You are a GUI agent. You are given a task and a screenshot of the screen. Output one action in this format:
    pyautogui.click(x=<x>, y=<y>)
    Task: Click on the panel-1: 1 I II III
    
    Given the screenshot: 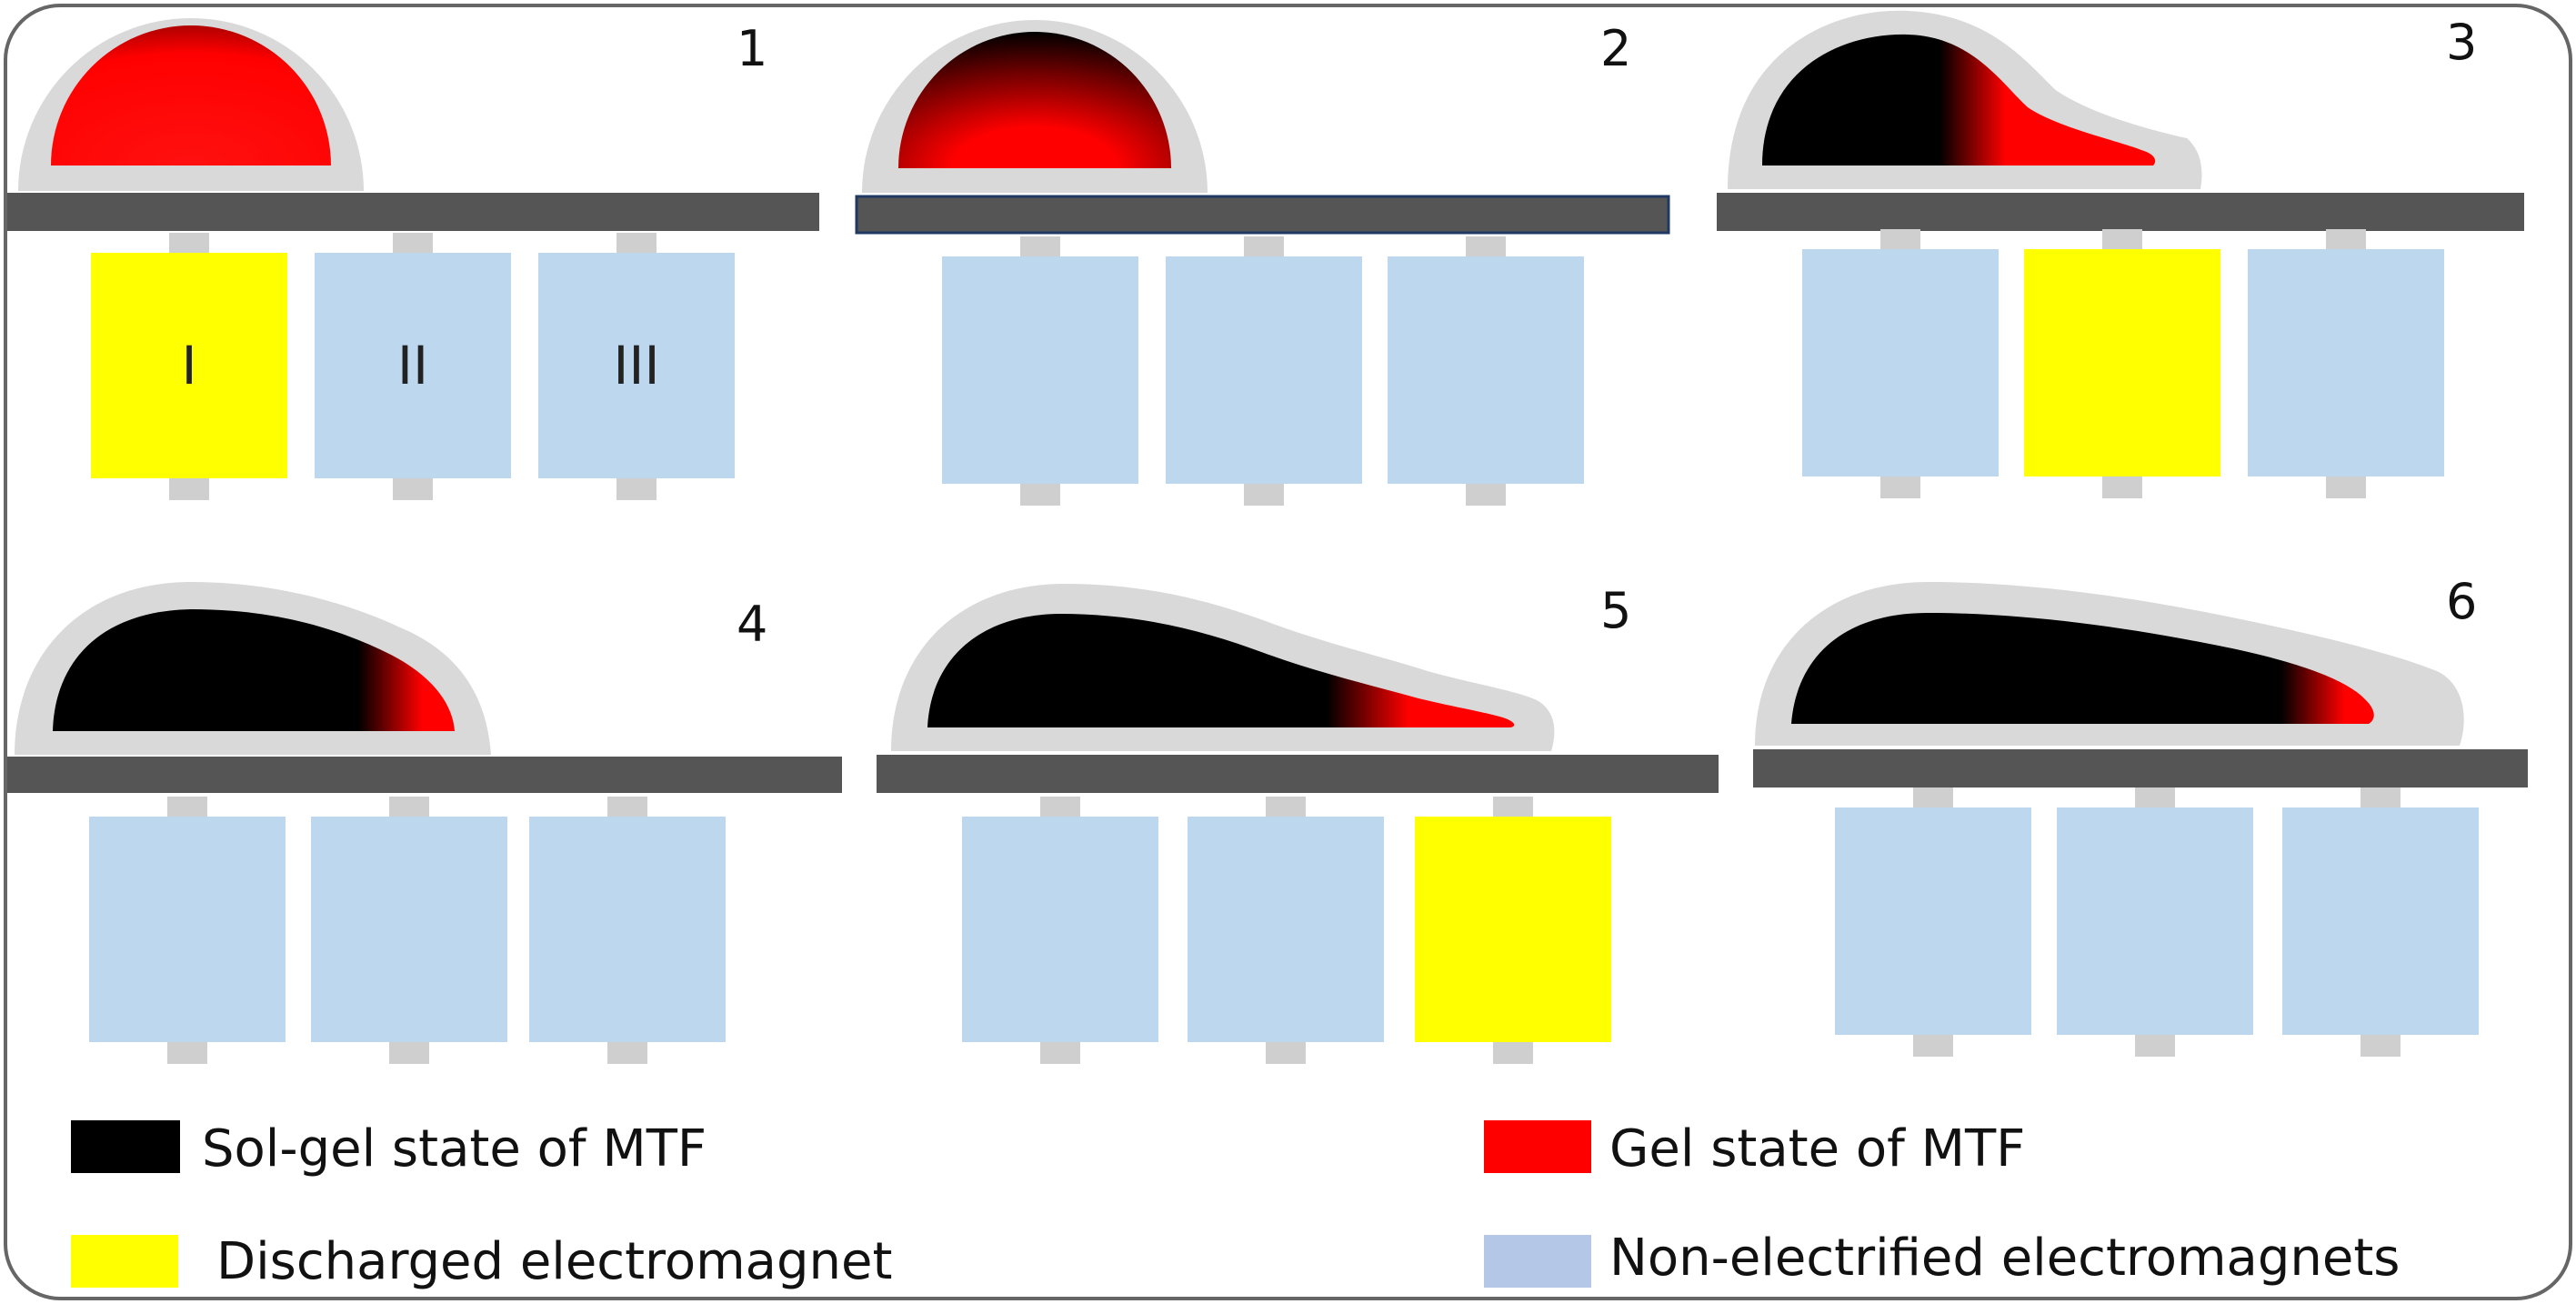 What is the action you would take?
    pyautogui.click(x=413, y=259)
    